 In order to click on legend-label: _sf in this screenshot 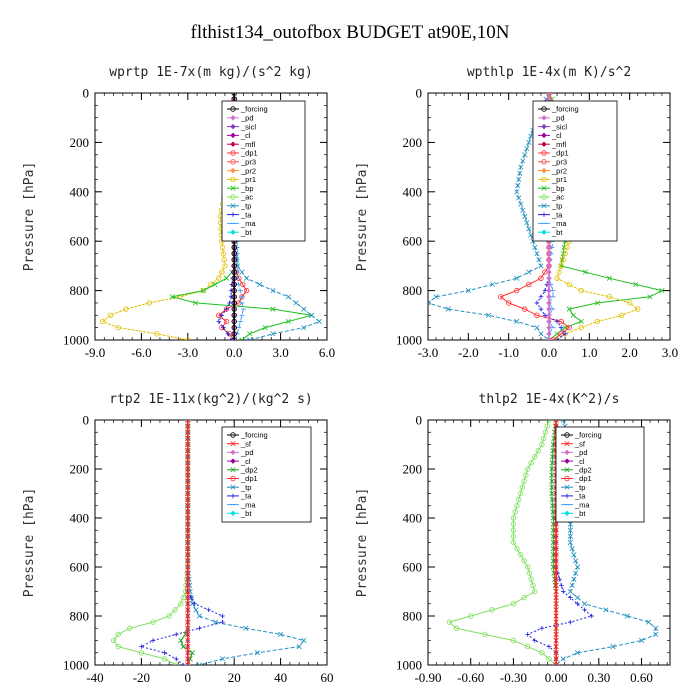, I will do `click(580, 443)`.